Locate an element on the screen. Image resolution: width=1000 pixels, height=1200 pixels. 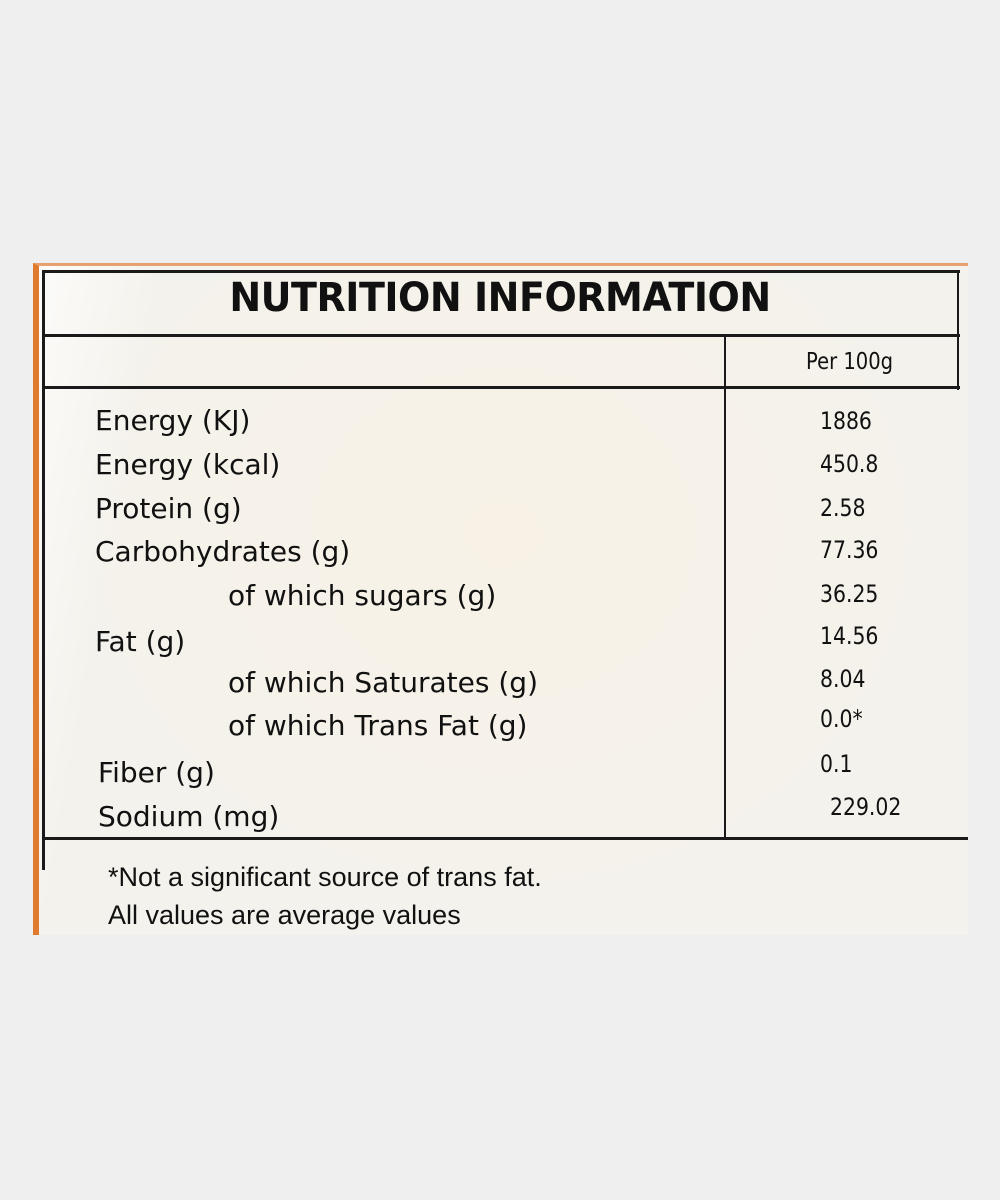
row-value: 14.56 is located at coordinates (849, 636).